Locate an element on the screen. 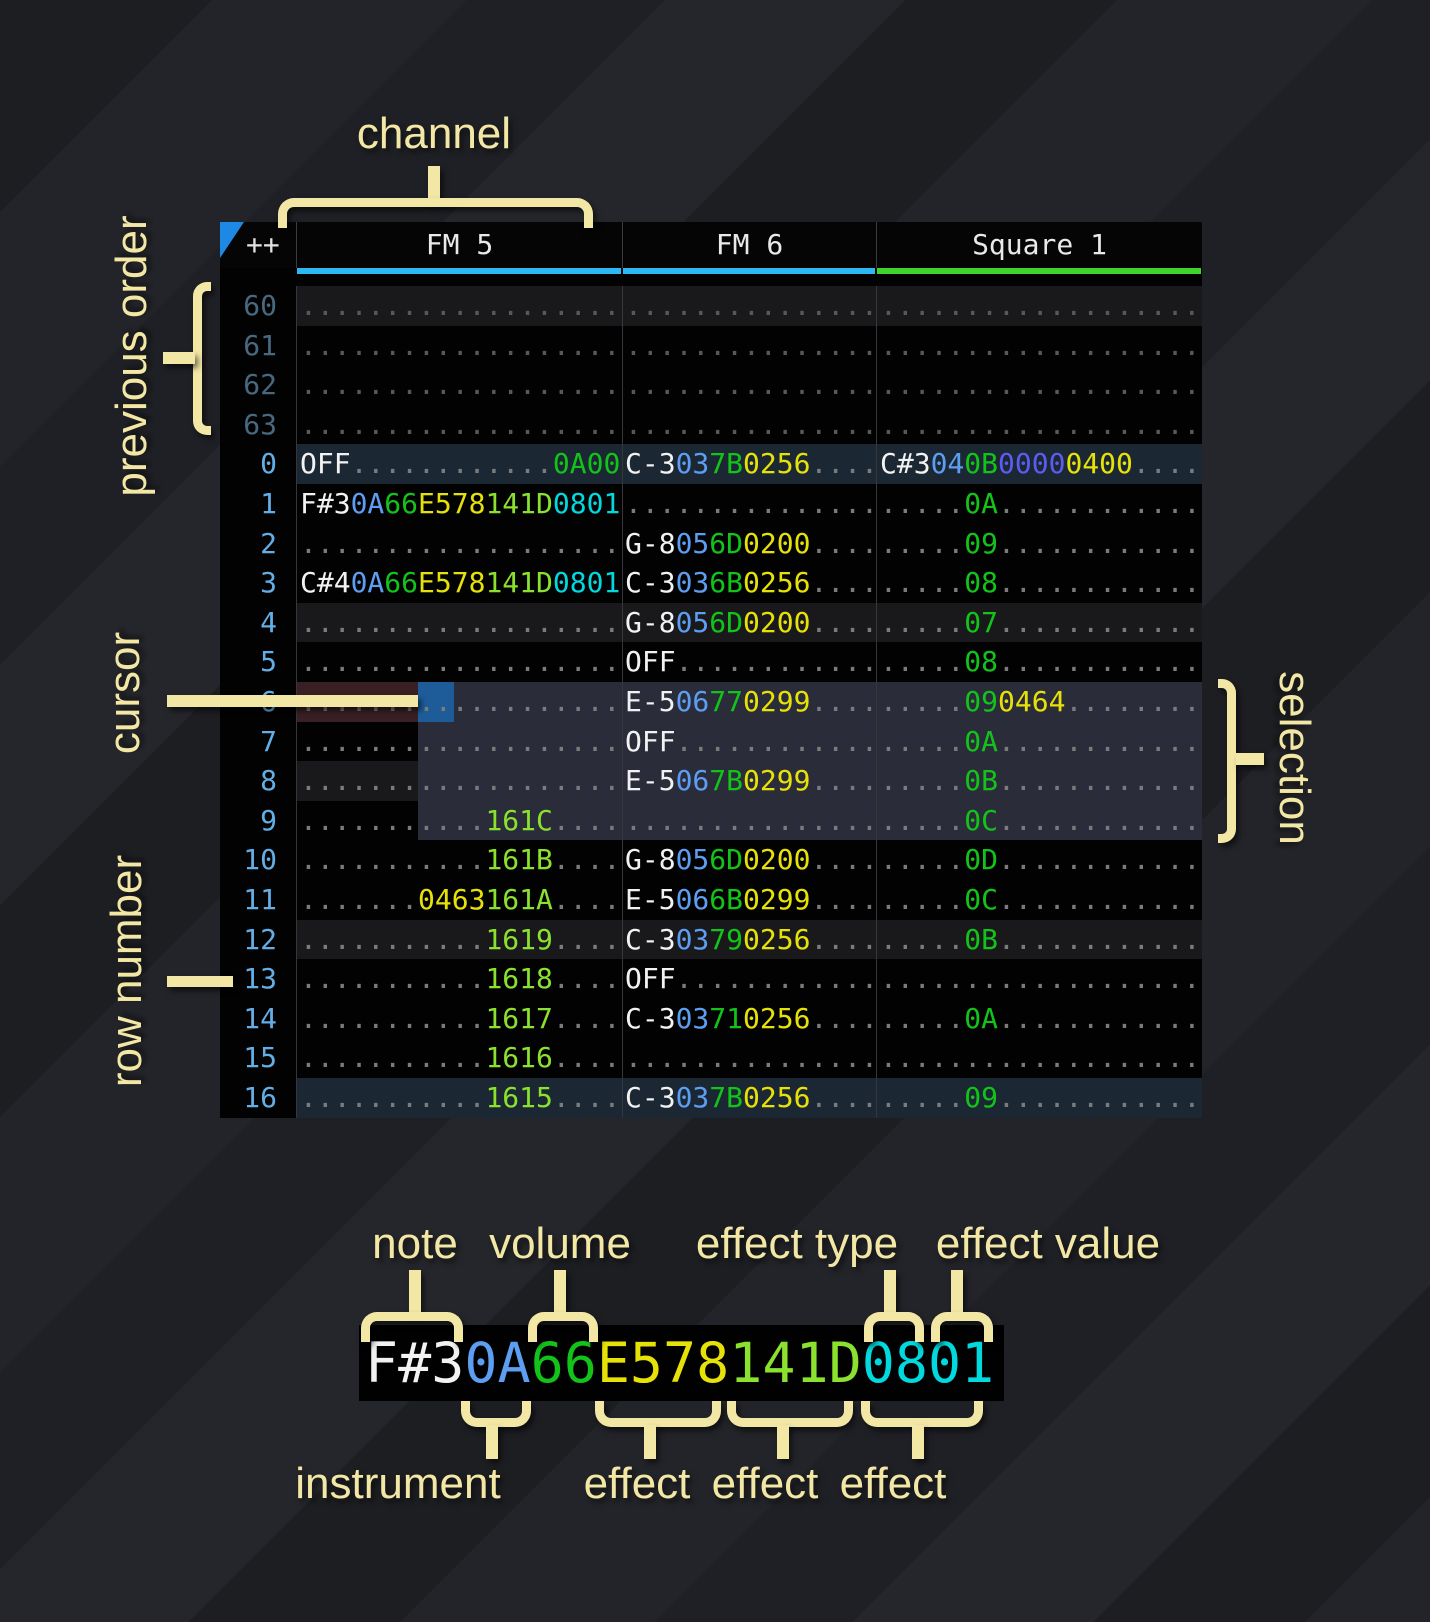  cell-segment: OFF is located at coordinates (650, 662).